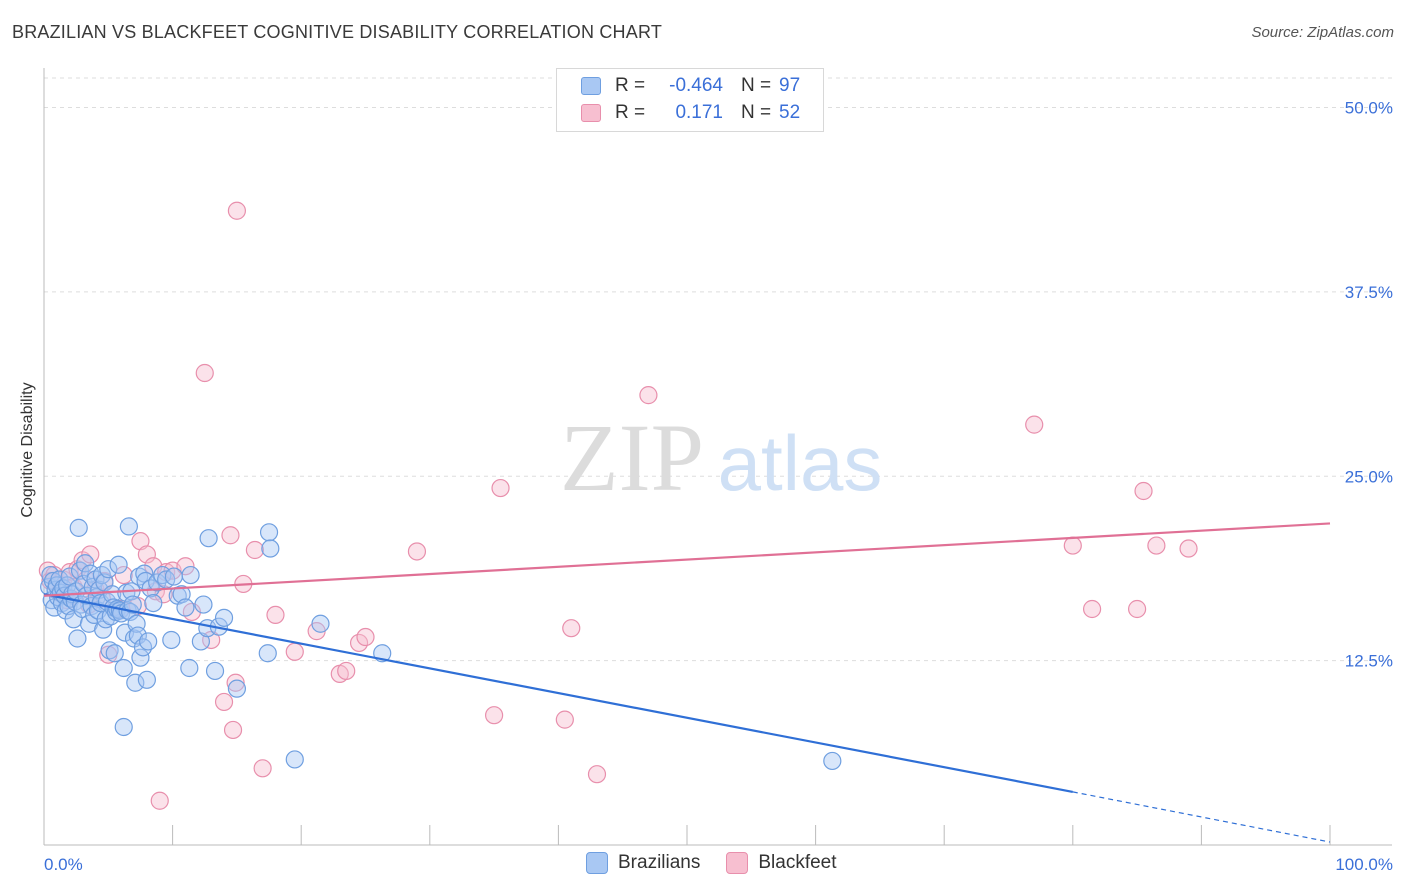 The image size is (1406, 892). What do you see at coordinates (1369, 476) in the screenshot?
I see `y-tick-label: 25.0%` at bounding box center [1369, 476].